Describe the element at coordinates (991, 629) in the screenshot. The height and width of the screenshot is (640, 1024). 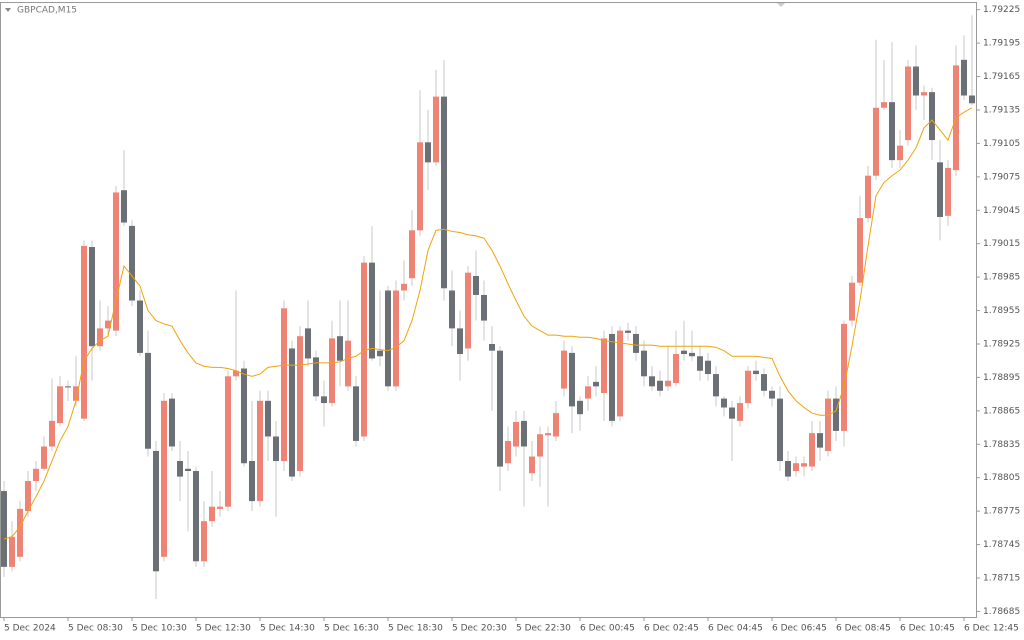
I see `x-tick-label: 6 Dec 12:45` at that location.